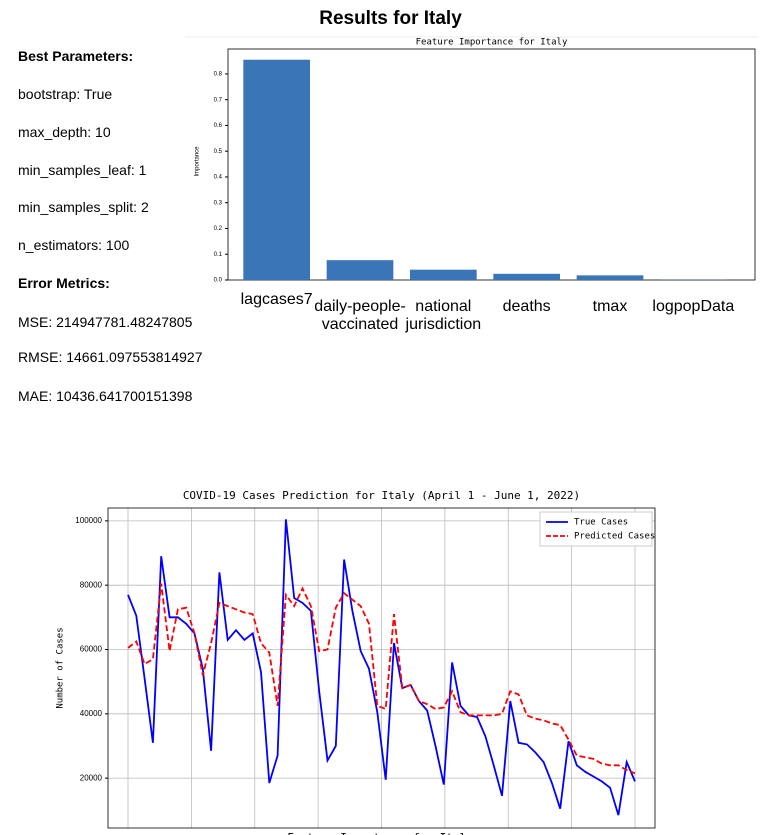 This screenshot has height=835, width=761. What do you see at coordinates (601, 523) in the screenshot?
I see `legend-label: True Cases` at bounding box center [601, 523].